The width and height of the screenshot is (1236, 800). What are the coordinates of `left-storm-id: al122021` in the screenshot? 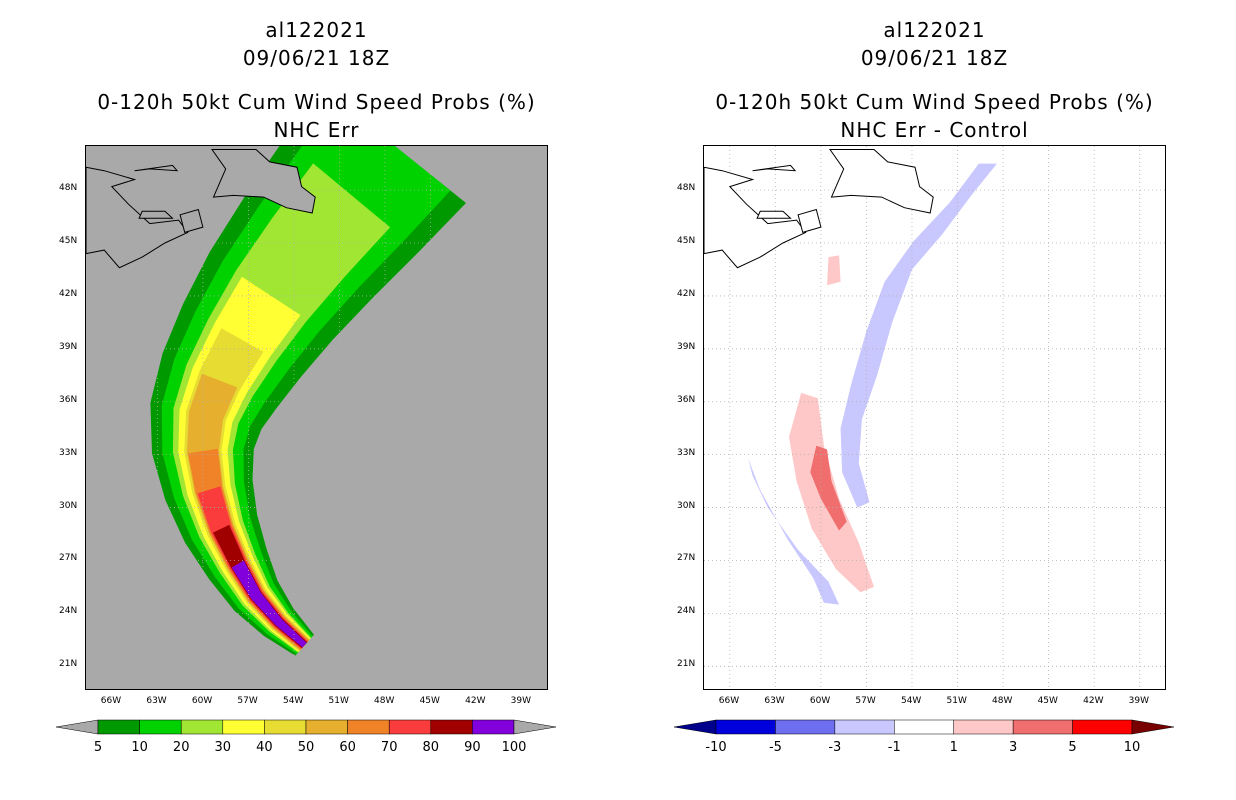 It's located at (316, 30).